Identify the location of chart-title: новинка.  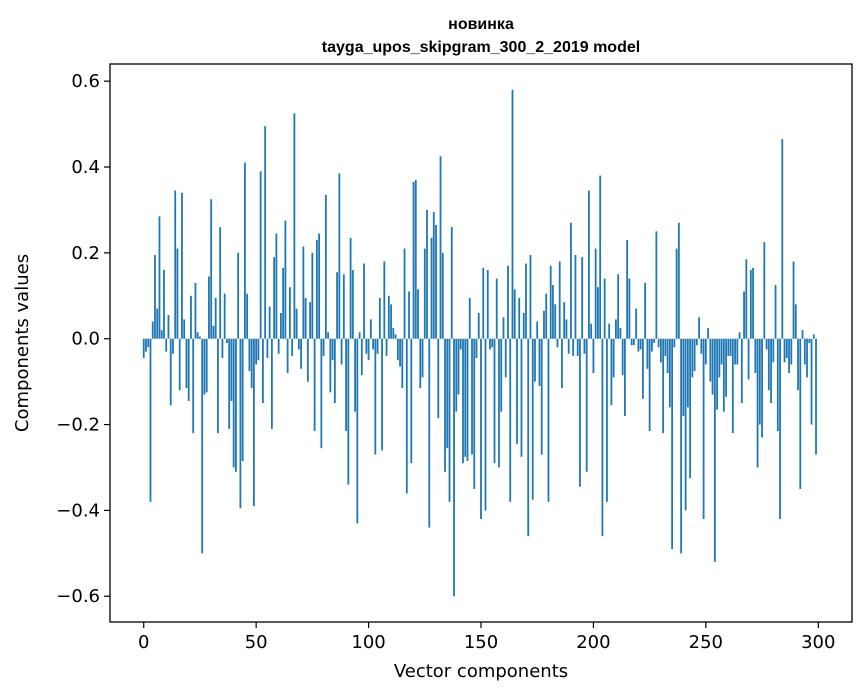
(481, 24).